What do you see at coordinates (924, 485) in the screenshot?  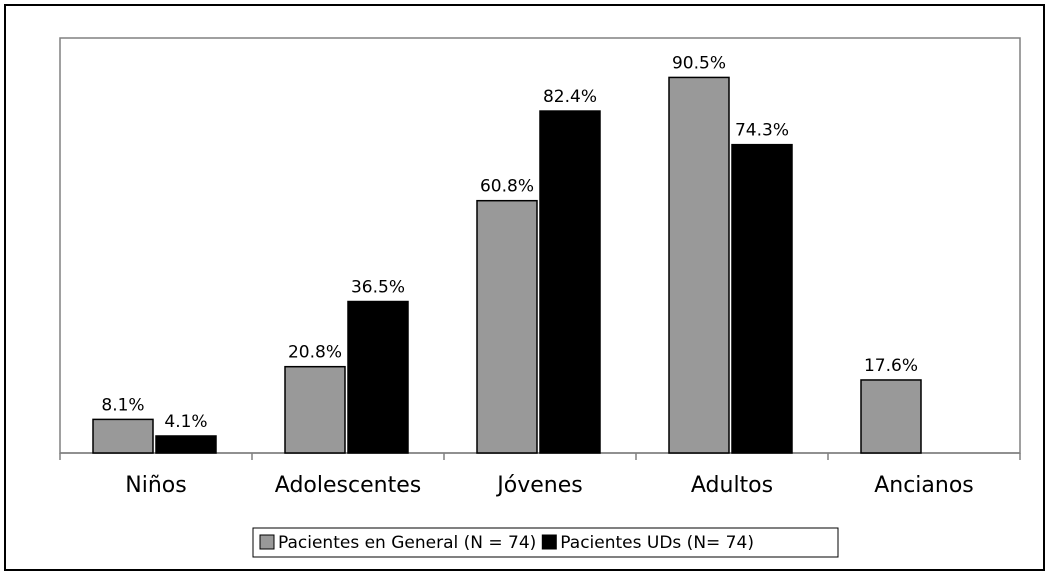 I see `x-tick-label: Ancianos` at bounding box center [924, 485].